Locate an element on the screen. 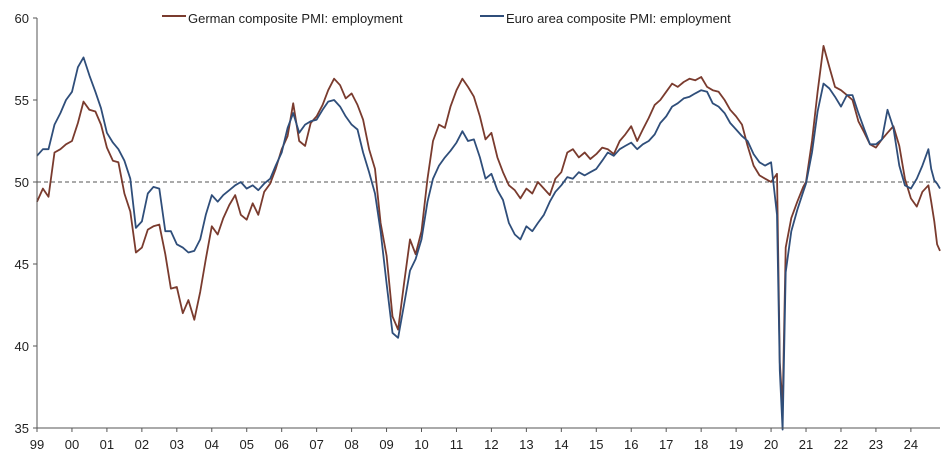  x-tick-label: 20 is located at coordinates (771, 444).